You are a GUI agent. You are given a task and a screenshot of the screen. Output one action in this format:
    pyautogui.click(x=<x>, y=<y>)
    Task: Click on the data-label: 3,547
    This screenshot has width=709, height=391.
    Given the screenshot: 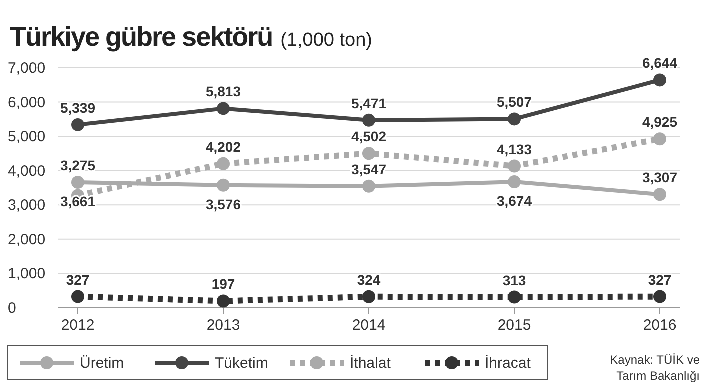 What is the action you would take?
    pyautogui.click(x=369, y=169)
    